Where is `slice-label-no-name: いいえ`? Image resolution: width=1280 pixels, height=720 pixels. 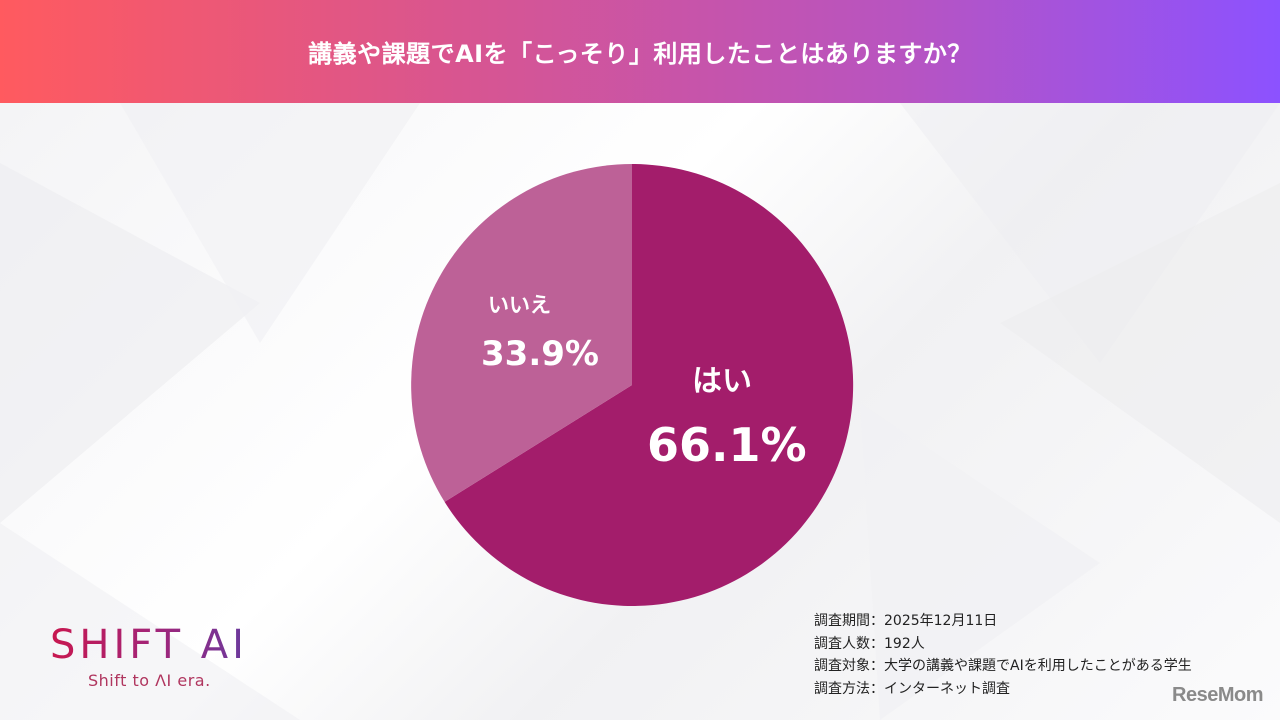
slice-label-no-name: いいえ is located at coordinates (519, 305).